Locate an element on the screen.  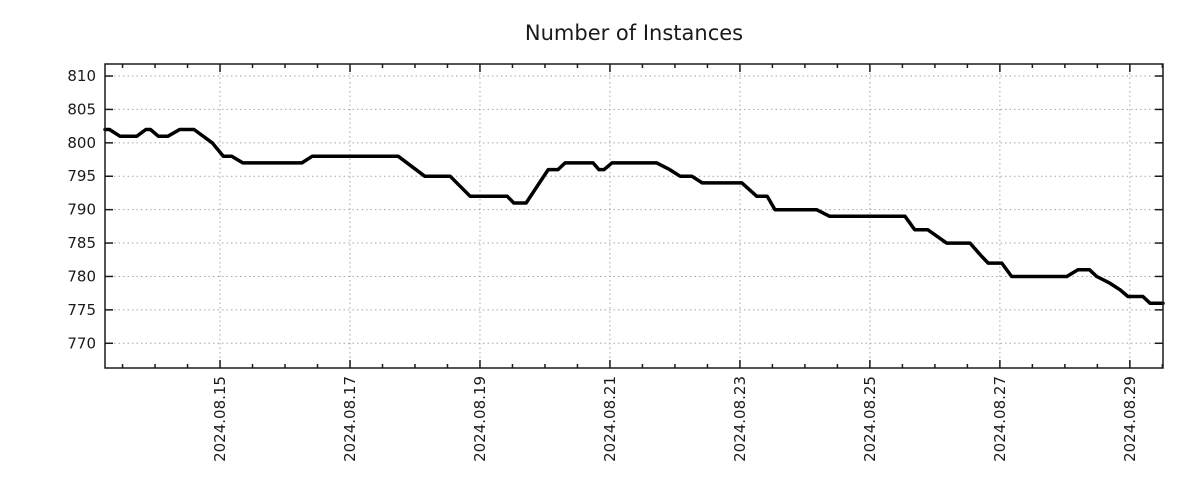
x-tick-label: 2024.08.17 is located at coordinates (350, 419).